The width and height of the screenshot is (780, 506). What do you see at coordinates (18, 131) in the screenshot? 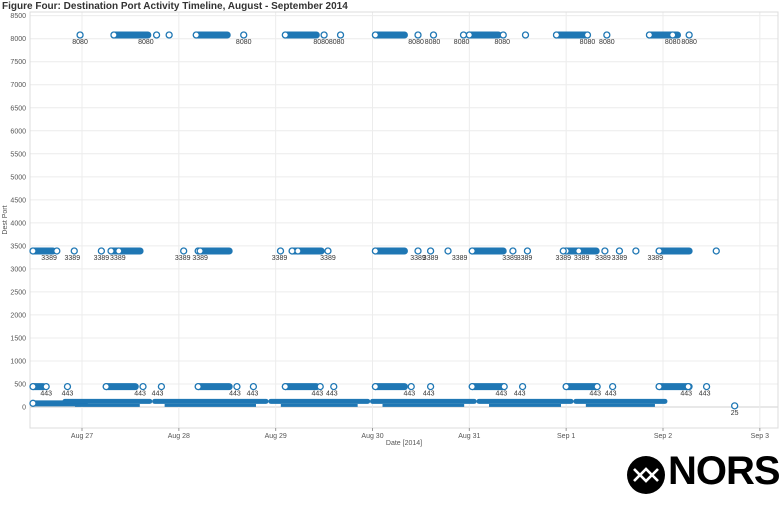
I see `y-tick-label: 6000` at bounding box center [18, 131].